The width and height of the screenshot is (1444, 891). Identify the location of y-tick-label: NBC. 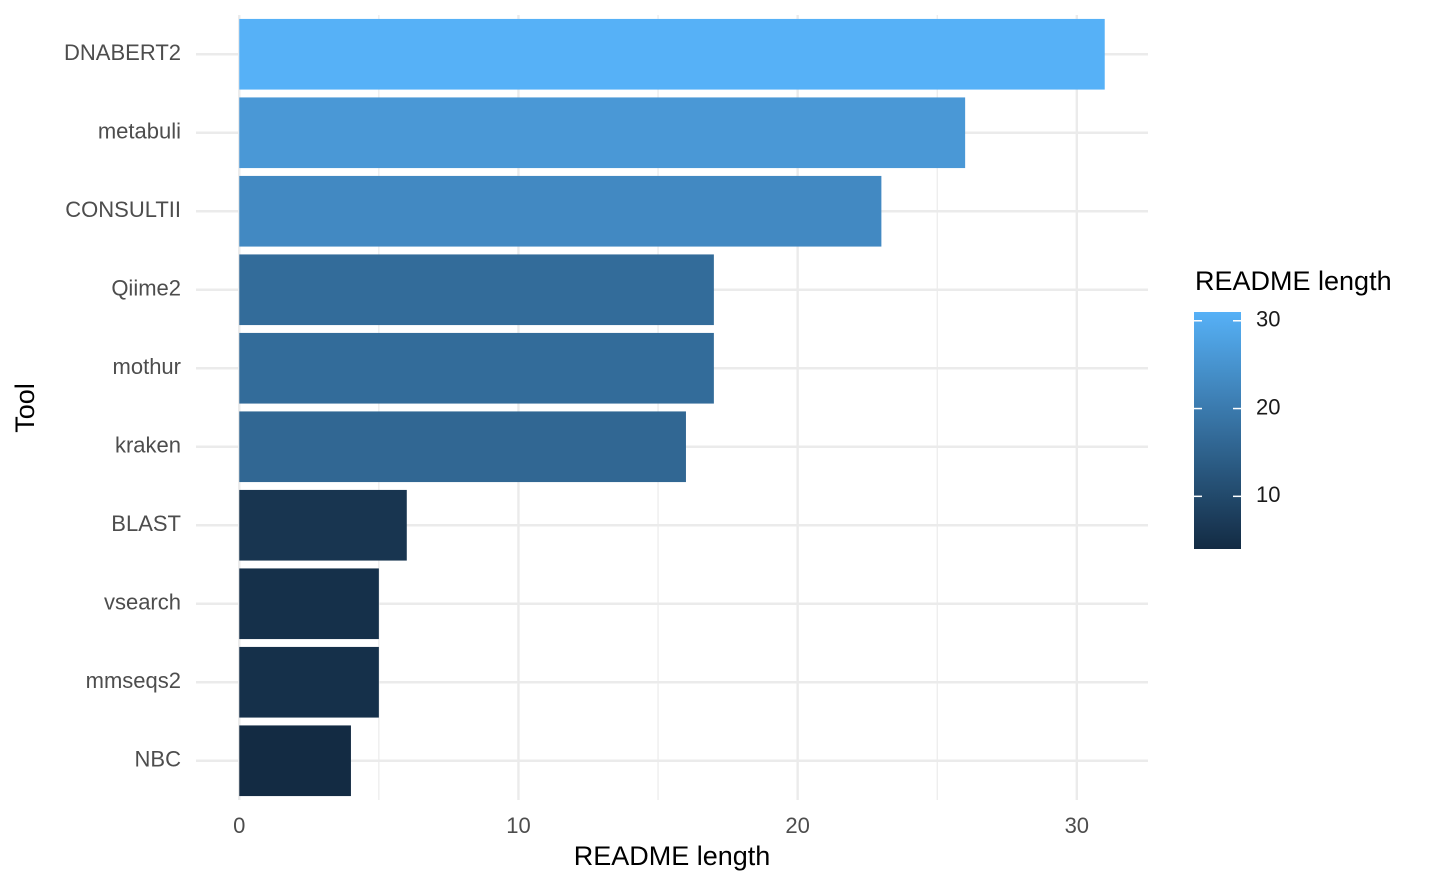
(158, 759).